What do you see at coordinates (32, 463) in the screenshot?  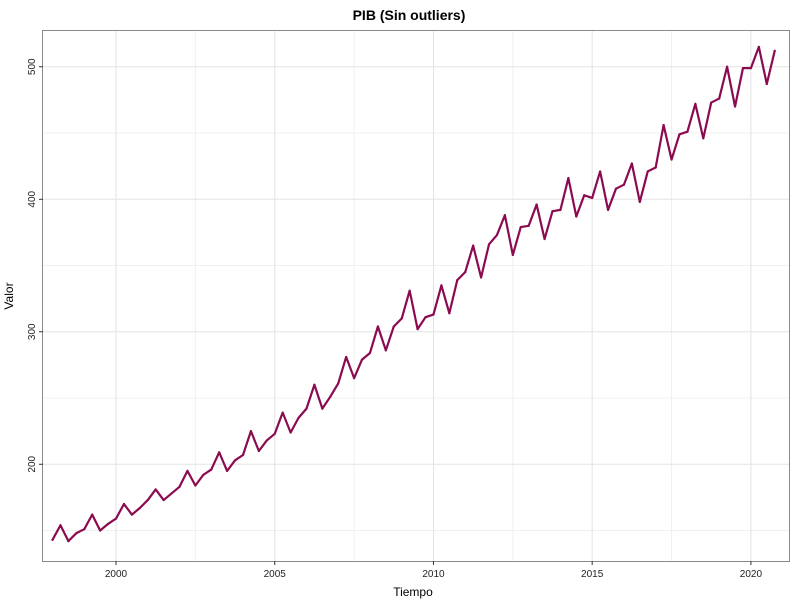 I see `y-tick-label: 200` at bounding box center [32, 463].